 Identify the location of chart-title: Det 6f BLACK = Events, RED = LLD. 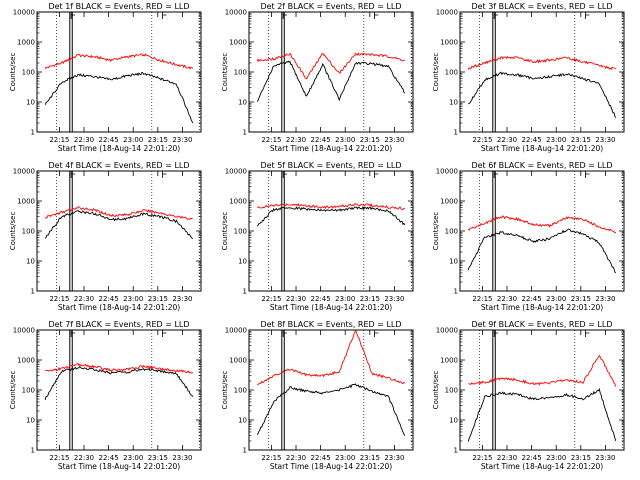
(541, 165).